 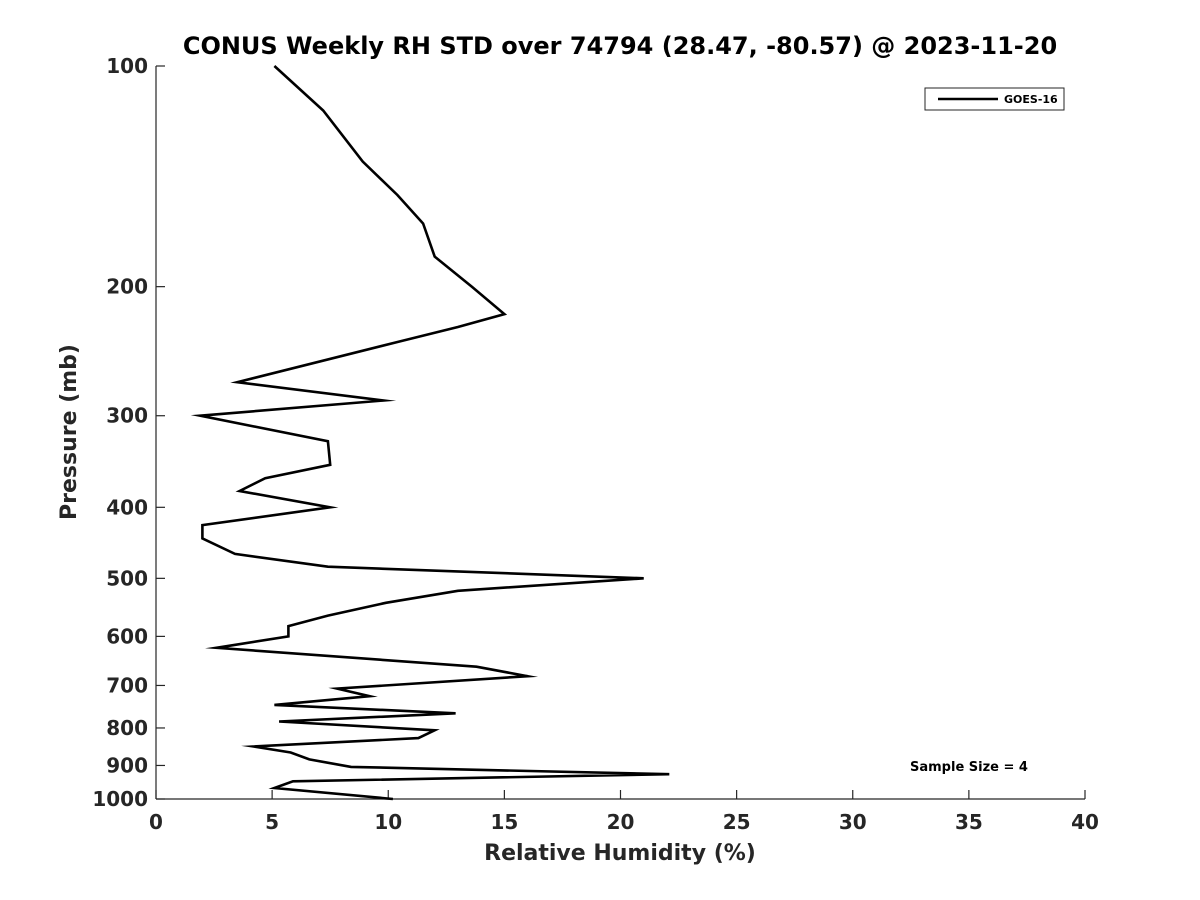 I want to click on sample-size-annotation: Sample Size = 4, so click(x=969, y=767).